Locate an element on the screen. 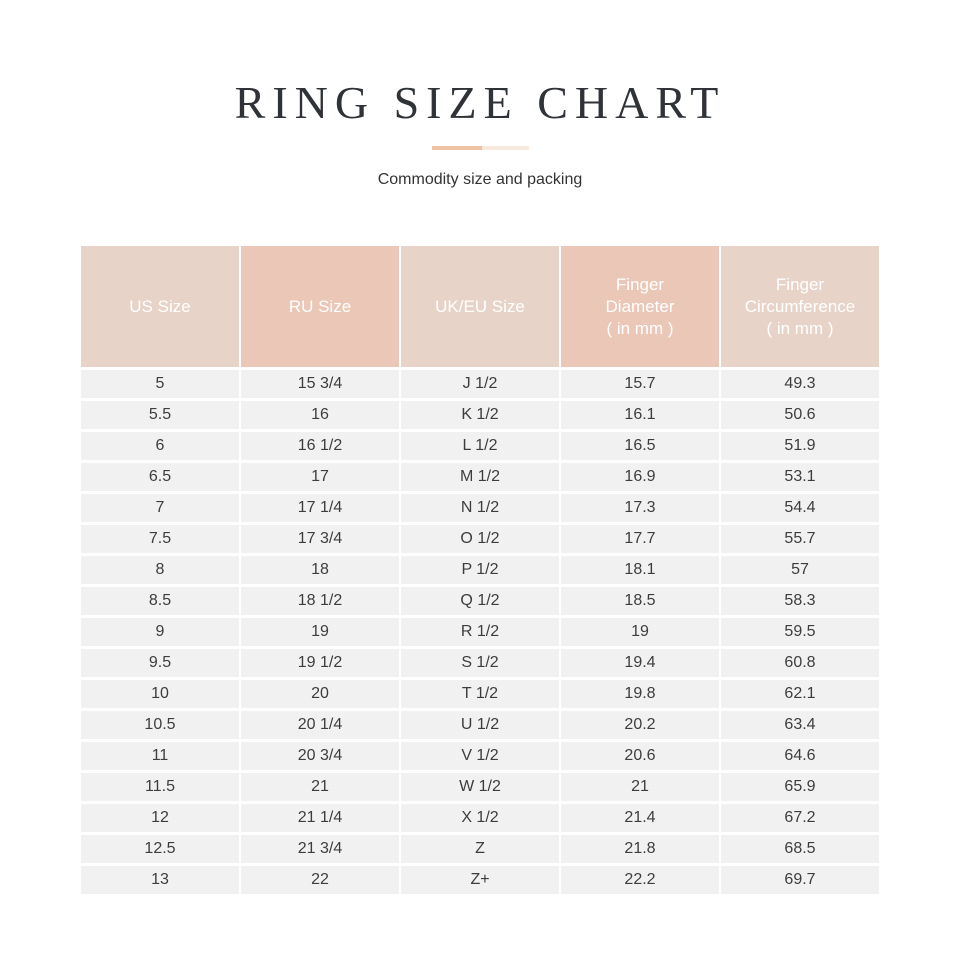 The height and width of the screenshot is (960, 960). cell-finger-circumference: 51.9 is located at coordinates (800, 446).